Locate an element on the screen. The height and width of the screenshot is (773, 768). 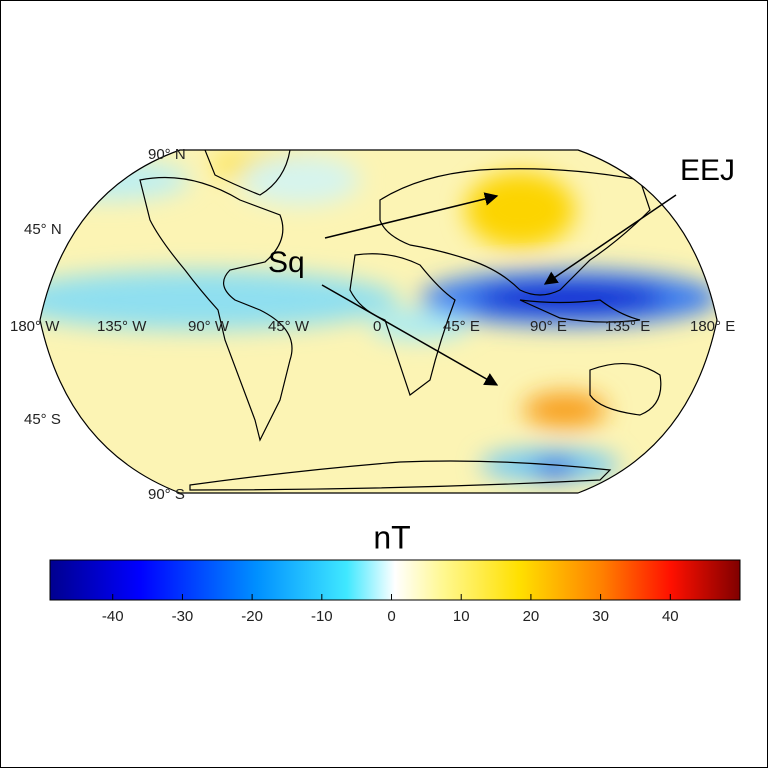
latitude-label: 90° S is located at coordinates (166, 494).